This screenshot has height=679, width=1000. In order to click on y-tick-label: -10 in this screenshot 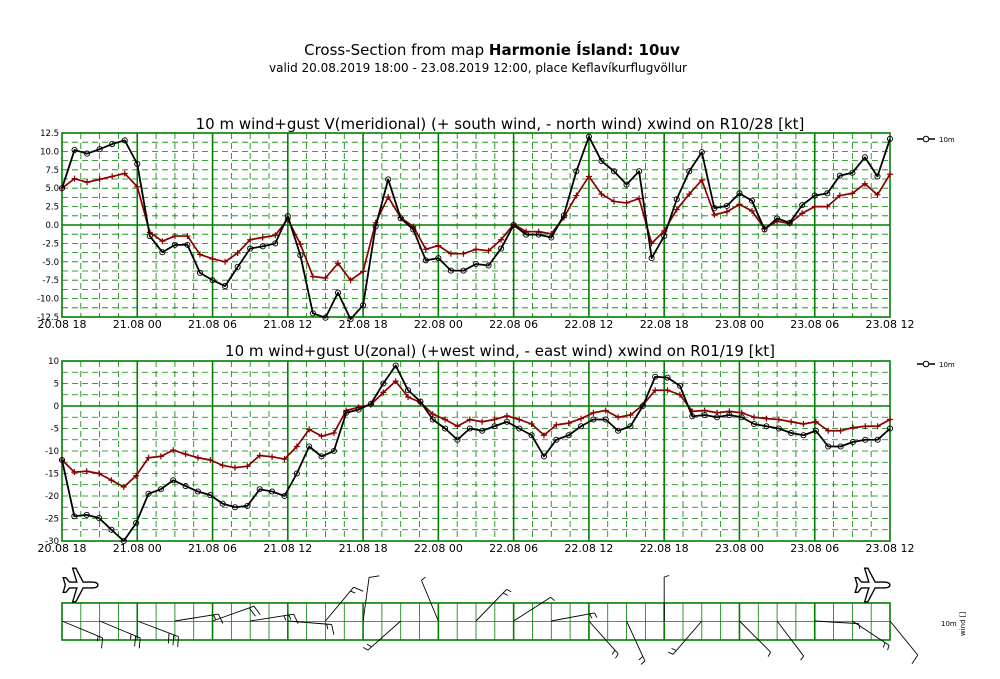, I will do `click(52, 452)`.